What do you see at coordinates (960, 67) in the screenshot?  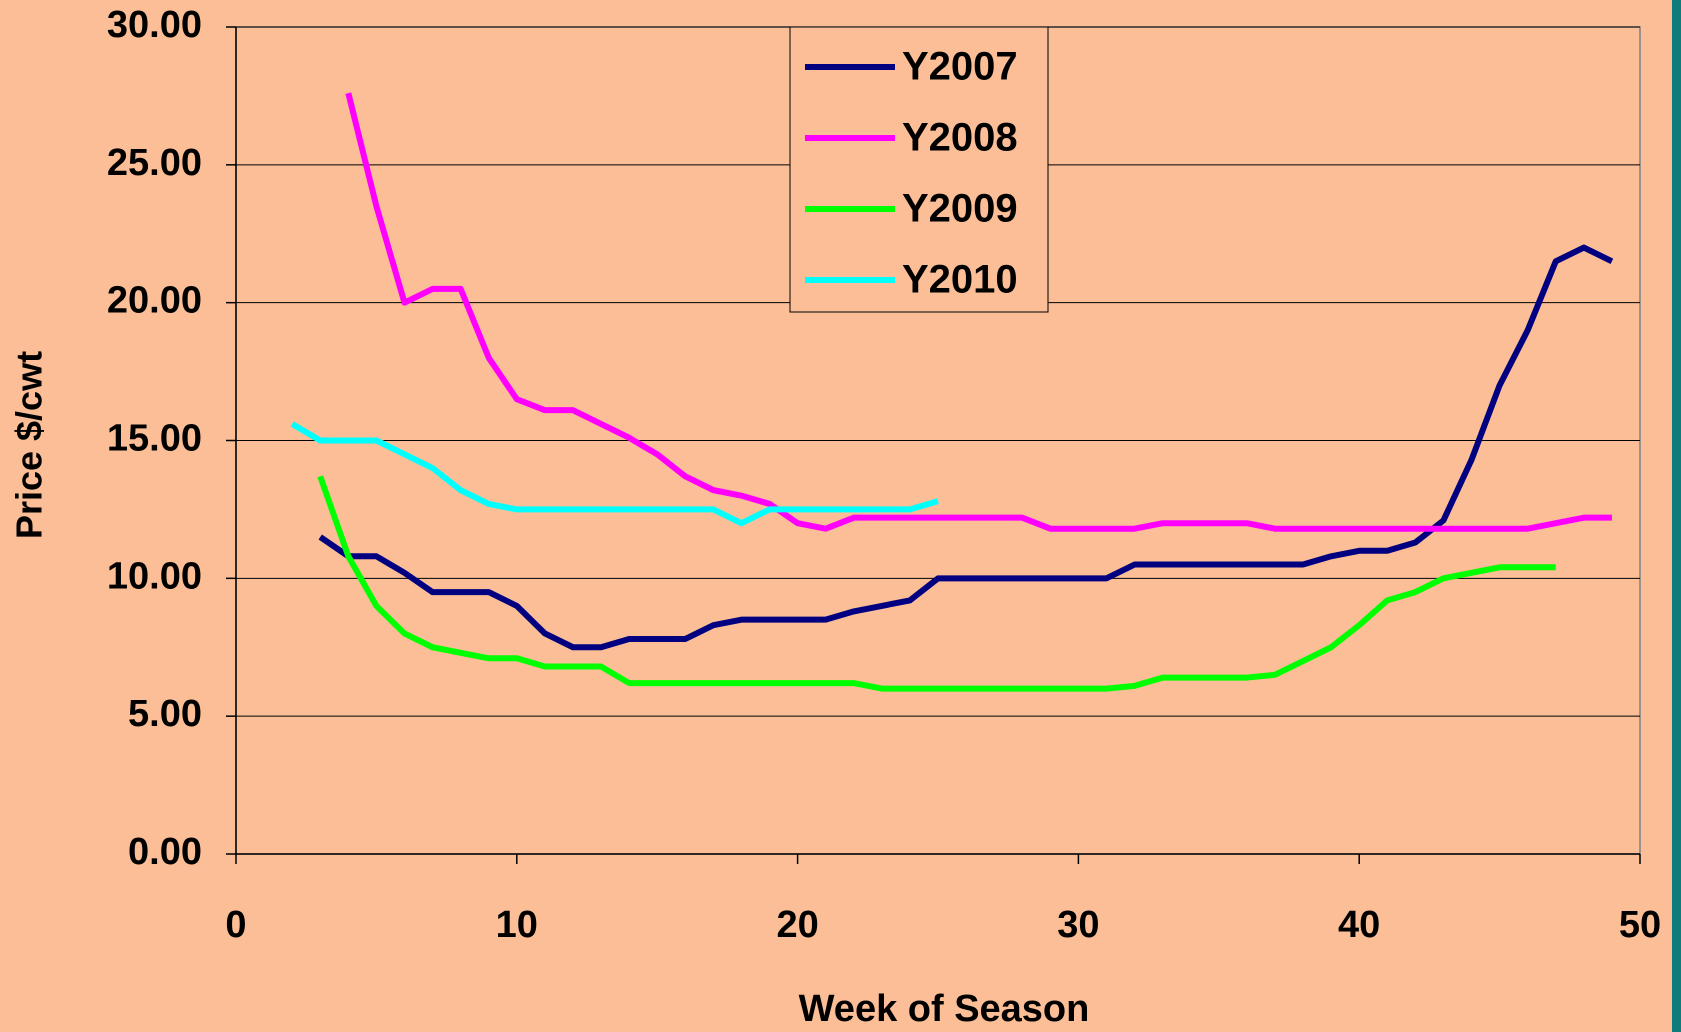 I see `legend-label: Y2007` at bounding box center [960, 67].